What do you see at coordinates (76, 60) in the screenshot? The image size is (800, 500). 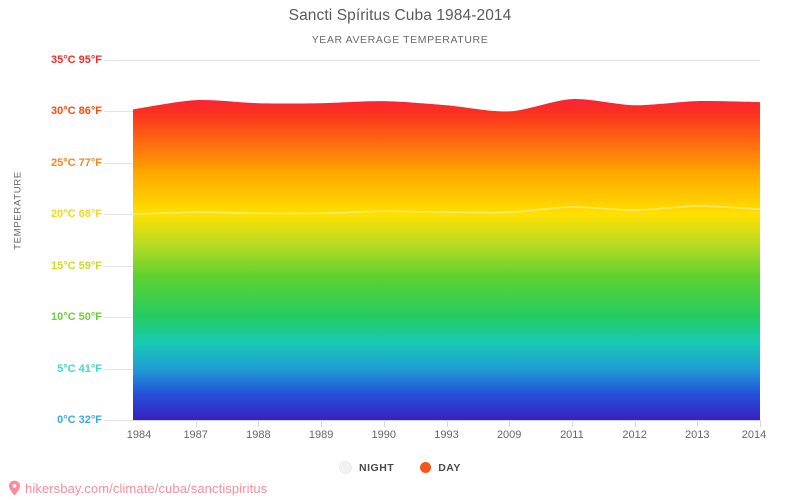 I see `y-axis-tick-label: 35°C 95°F` at bounding box center [76, 60].